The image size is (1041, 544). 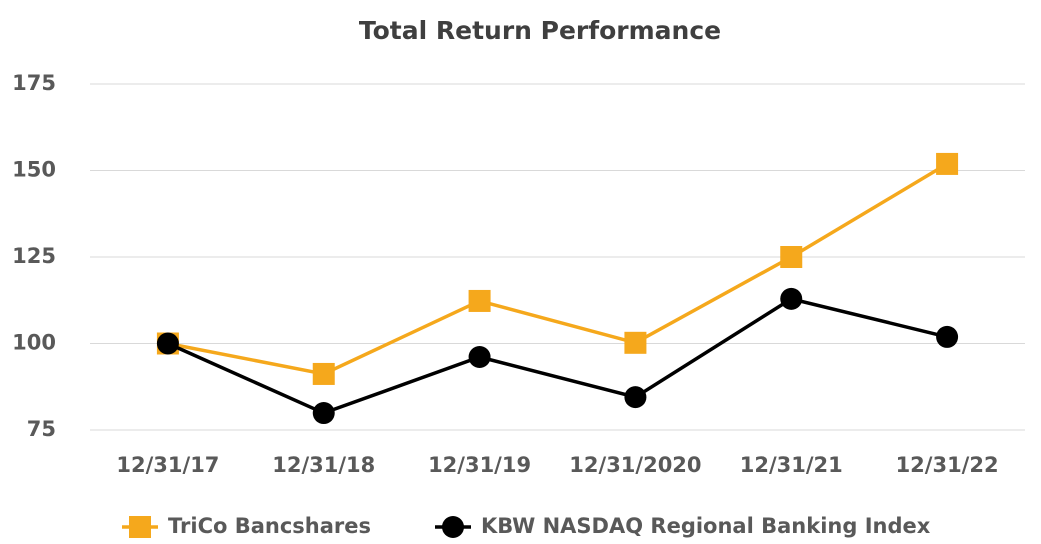 What do you see at coordinates (791, 465) in the screenshot?
I see `x-tick-label: 12/31/21` at bounding box center [791, 465].